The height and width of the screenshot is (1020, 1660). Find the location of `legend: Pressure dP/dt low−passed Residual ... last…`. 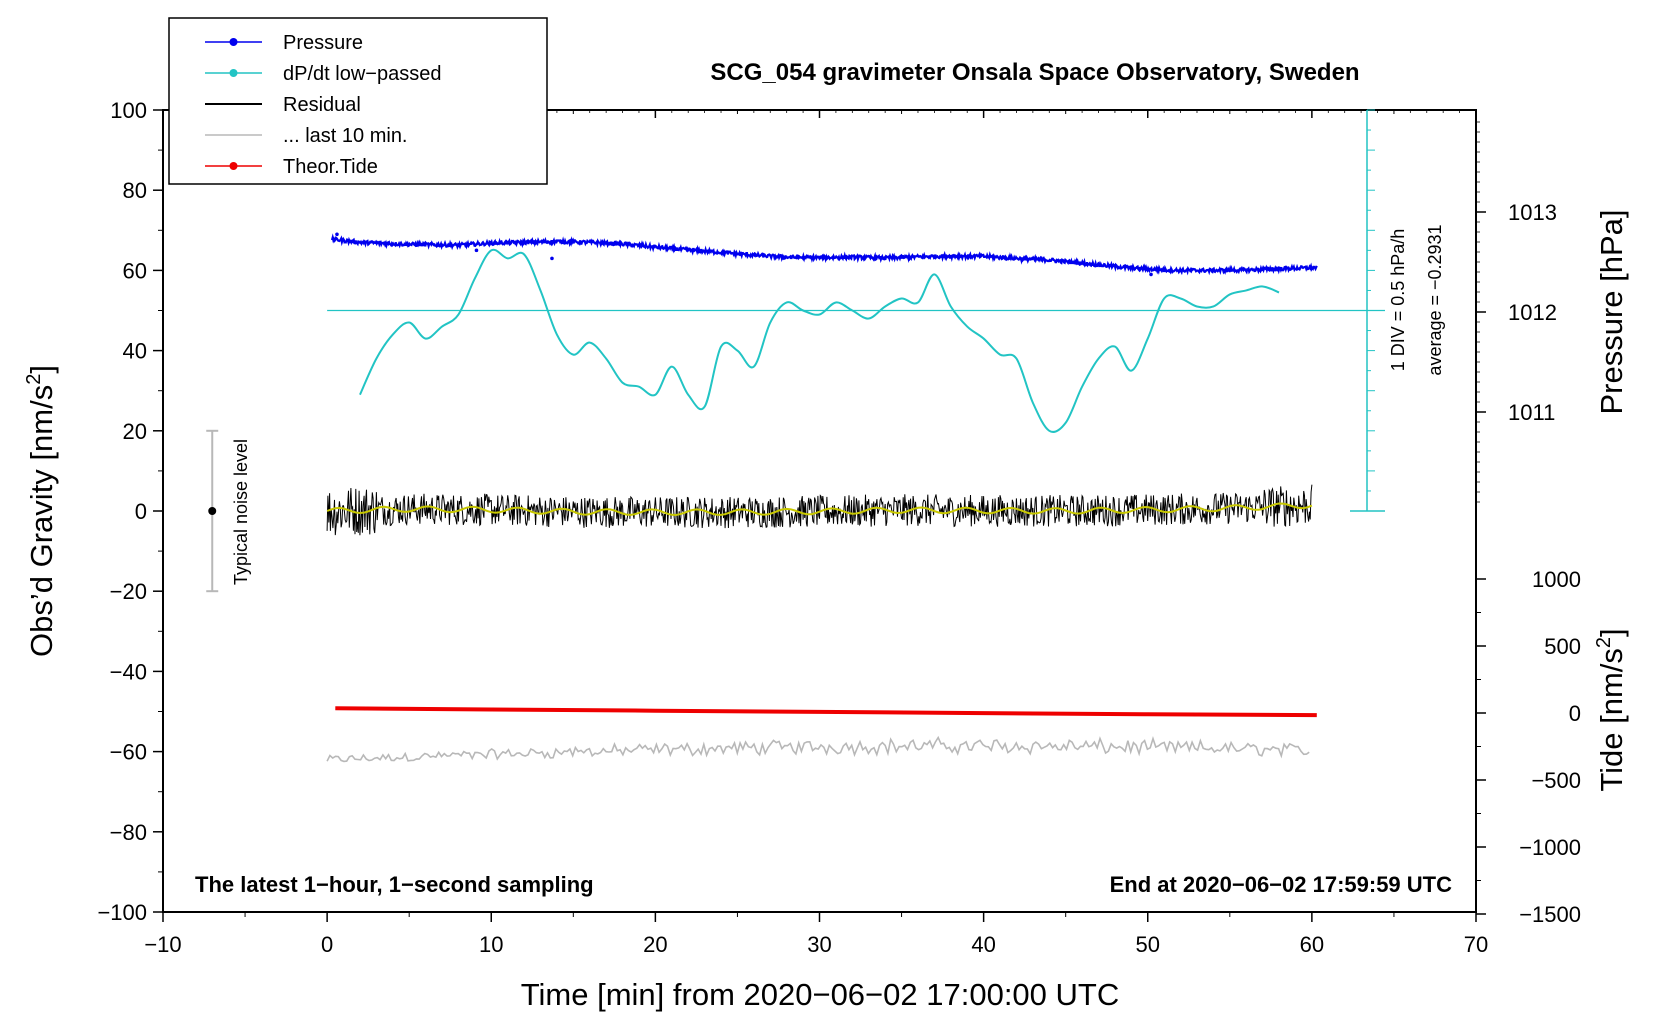

legend: Pressure dP/dt low−passed Residual ... last… is located at coordinates (358, 101).